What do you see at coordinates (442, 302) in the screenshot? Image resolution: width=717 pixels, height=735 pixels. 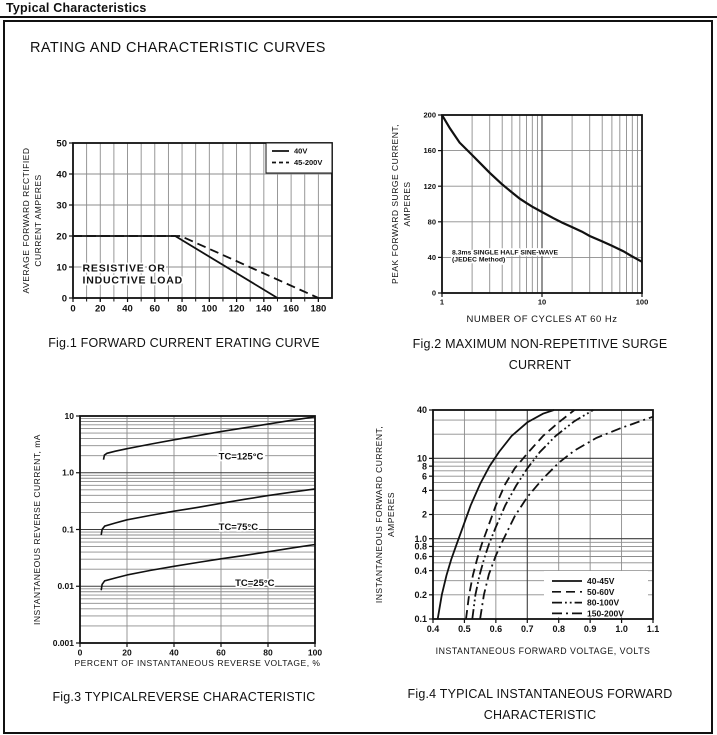 I see `svg-text: 1` at bounding box center [442, 302].